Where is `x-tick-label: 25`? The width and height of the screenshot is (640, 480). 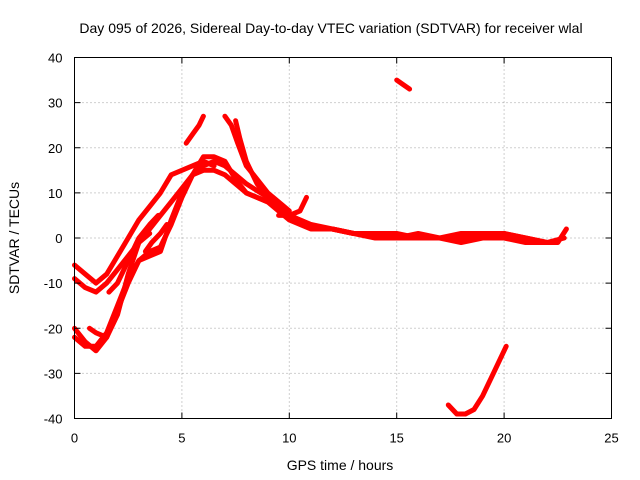
x-tick-label: 25 is located at coordinates (611, 438).